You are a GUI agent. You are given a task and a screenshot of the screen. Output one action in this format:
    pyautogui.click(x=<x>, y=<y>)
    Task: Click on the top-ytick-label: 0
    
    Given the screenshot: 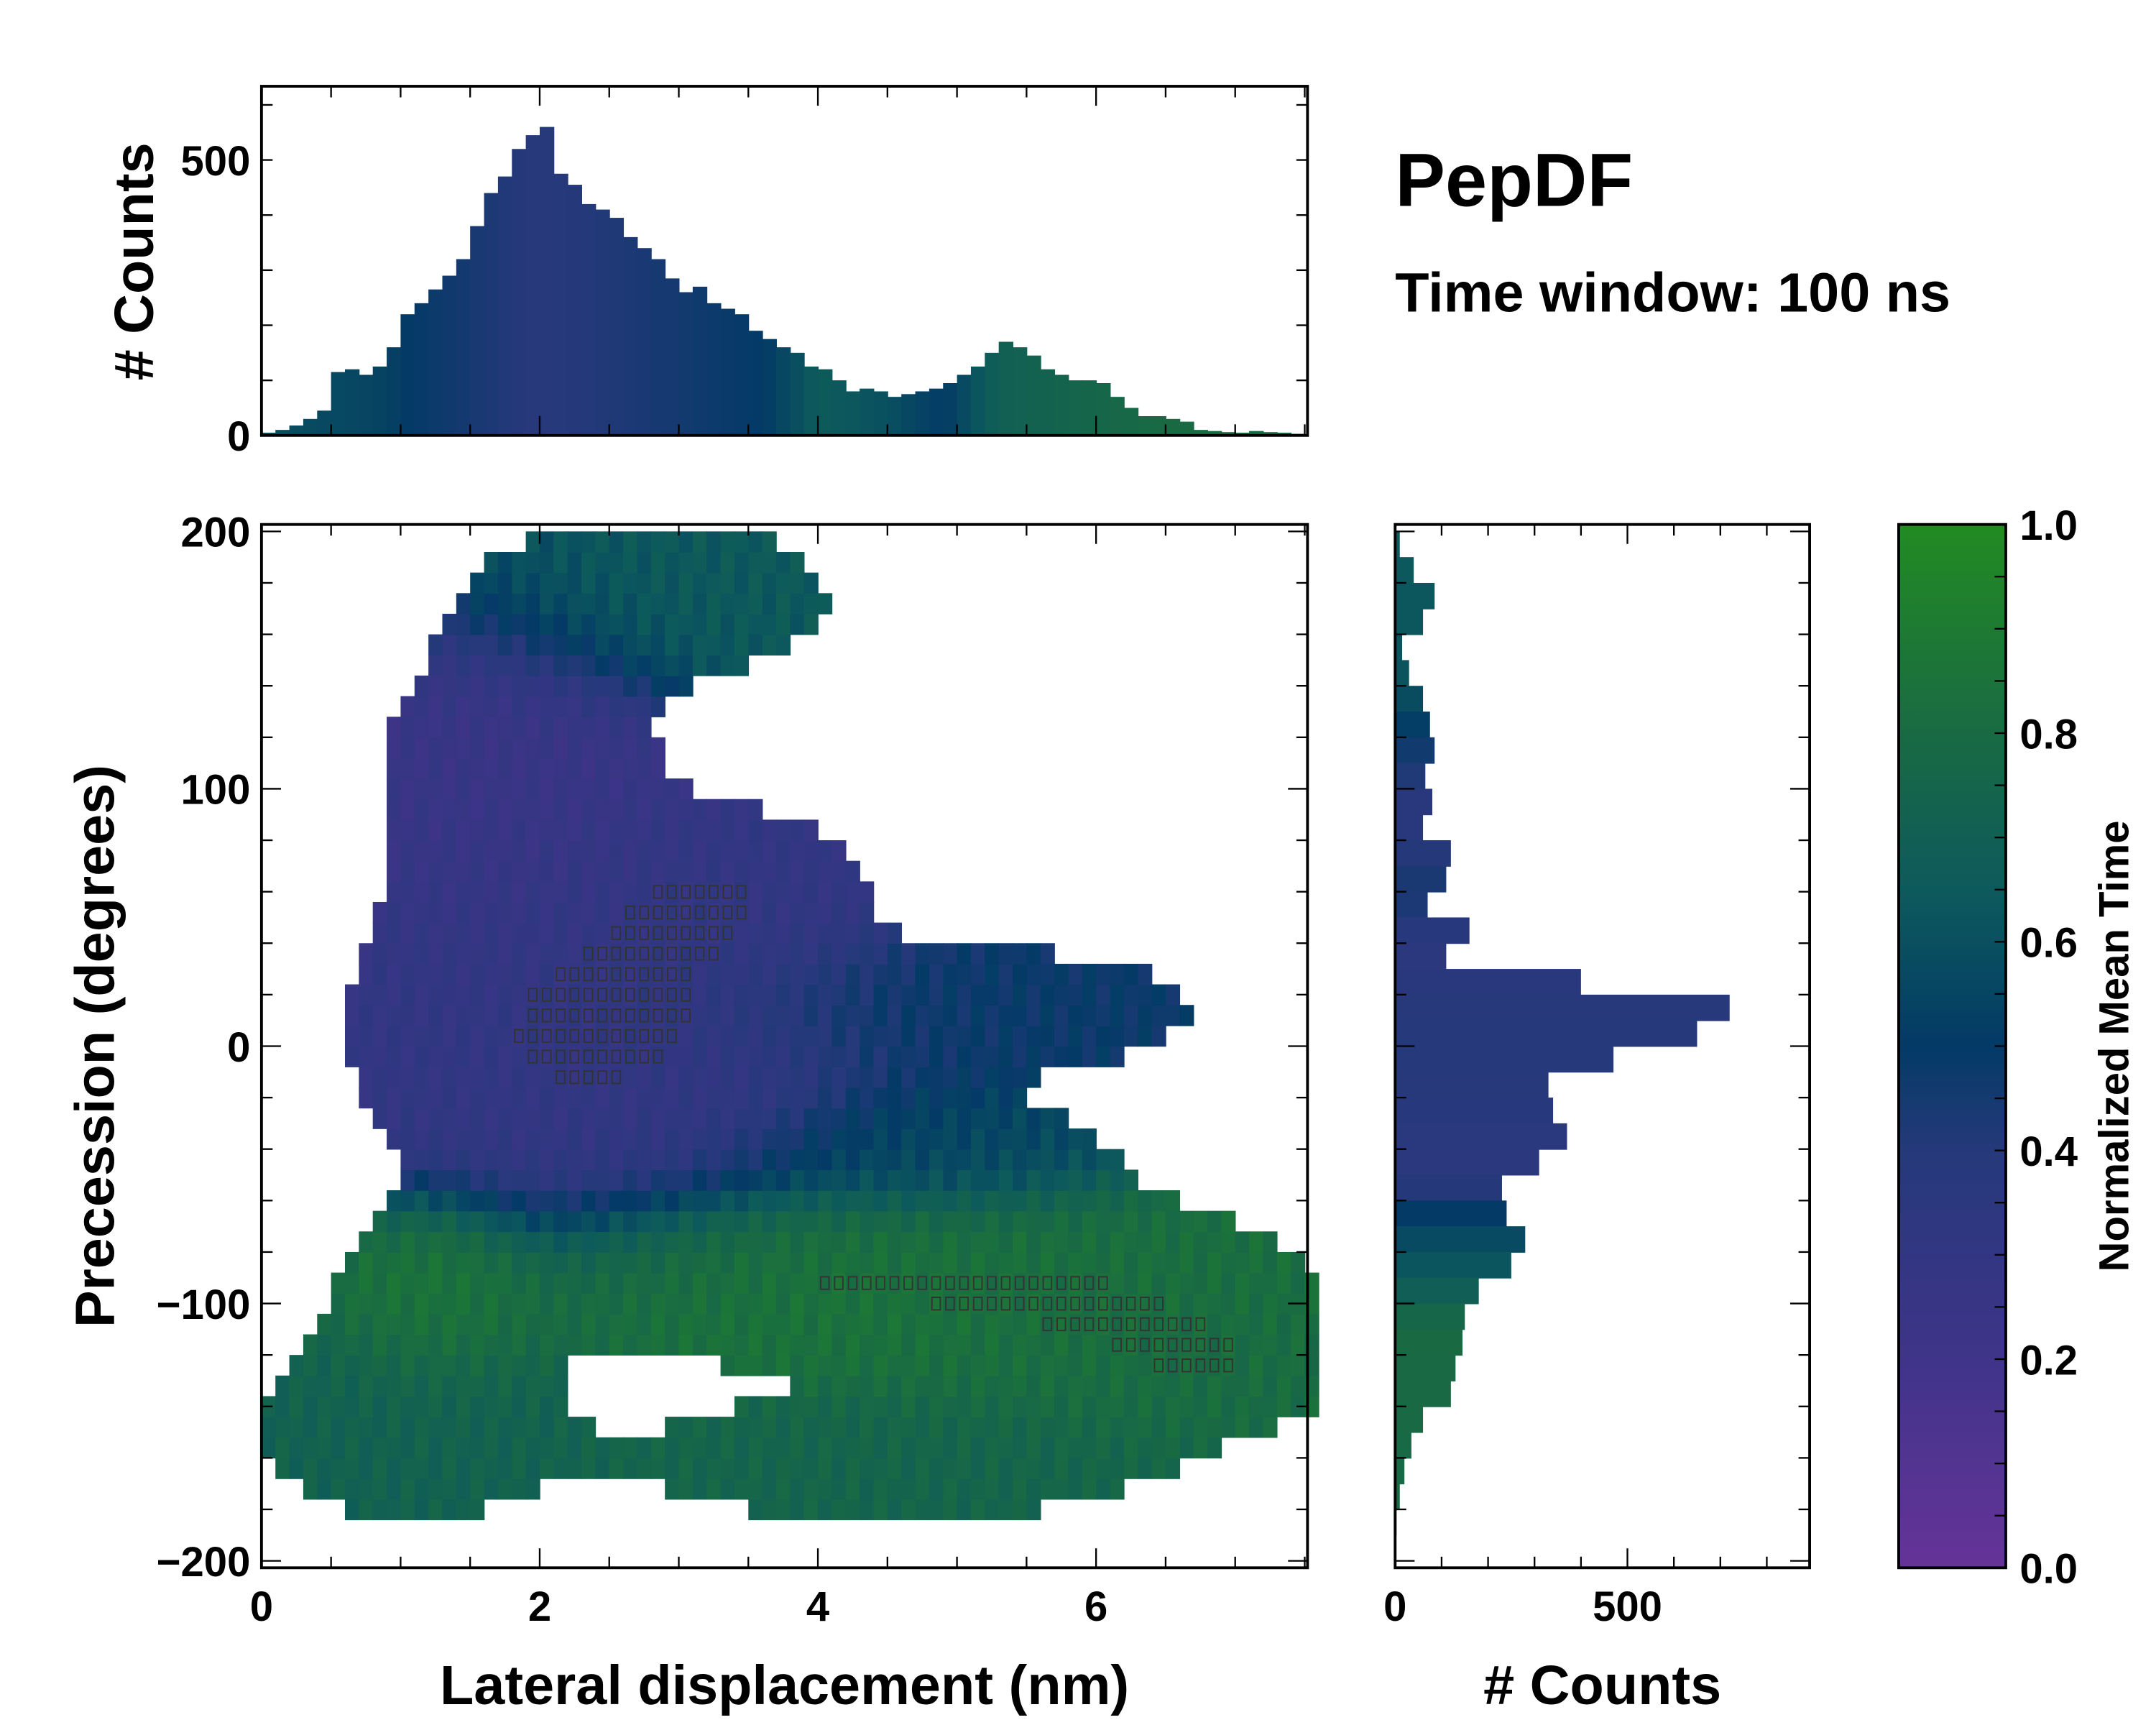 What is the action you would take?
    pyautogui.click(x=238, y=436)
    